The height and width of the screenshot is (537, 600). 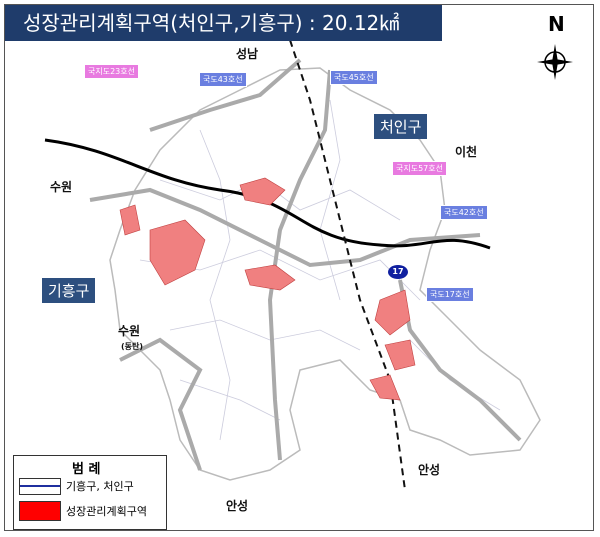 I want to click on legend-title: 범 례, so click(x=86, y=469).